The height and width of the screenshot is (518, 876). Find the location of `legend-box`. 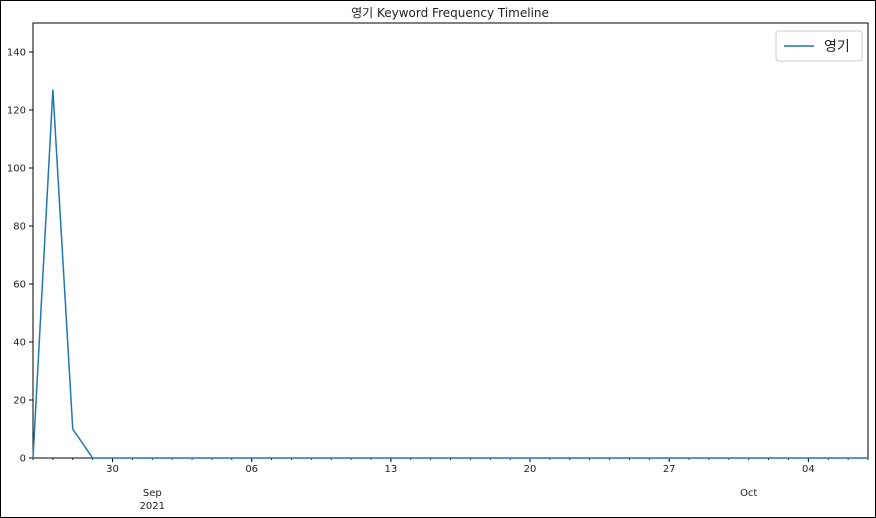

legend-box is located at coordinates (819, 46).